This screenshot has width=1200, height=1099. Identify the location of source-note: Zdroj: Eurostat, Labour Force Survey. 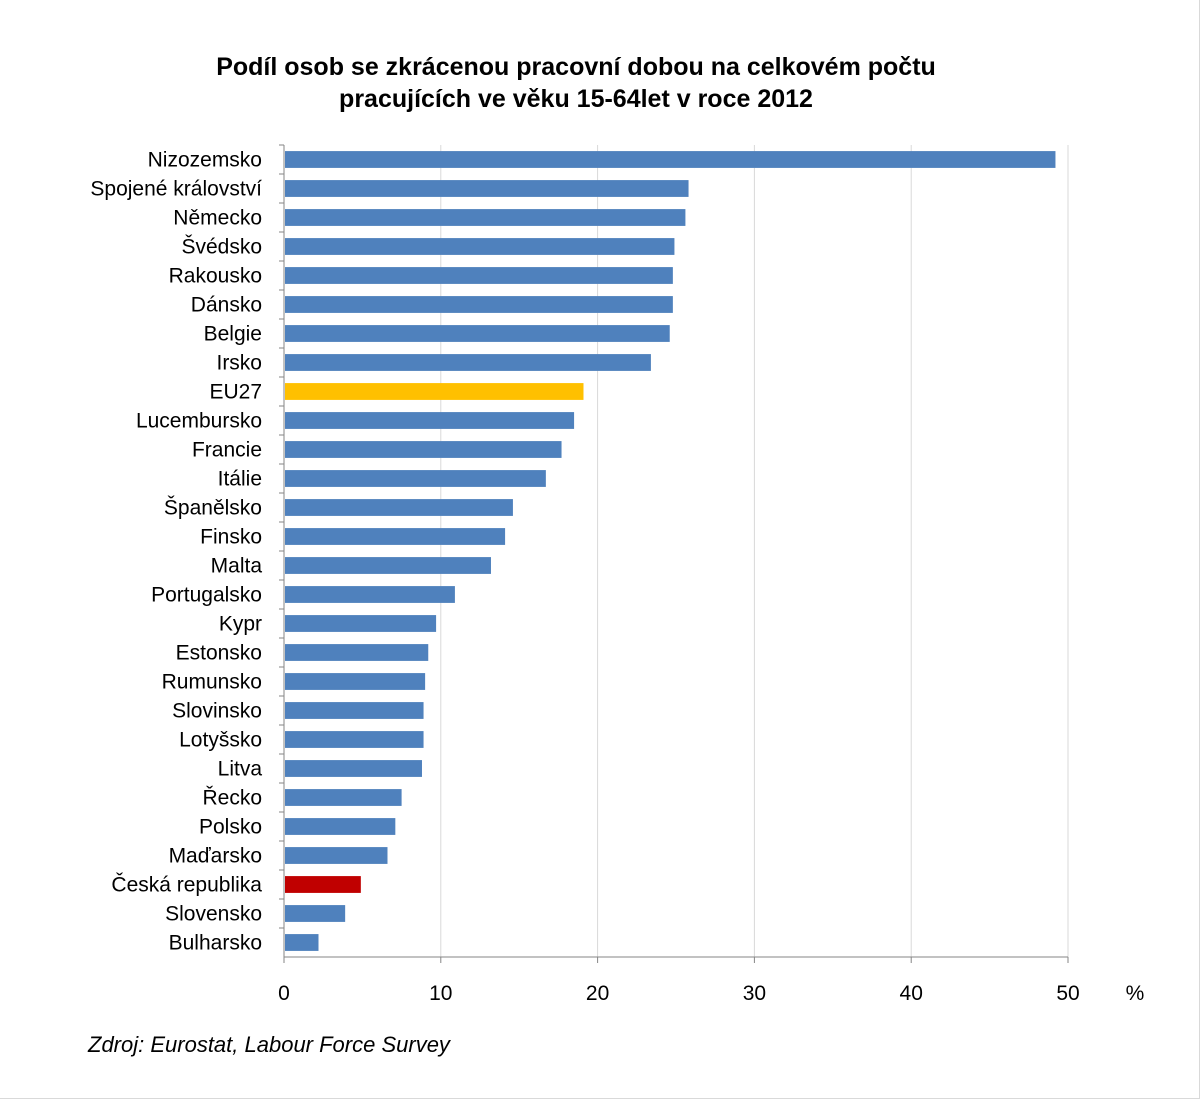
(269, 1044).